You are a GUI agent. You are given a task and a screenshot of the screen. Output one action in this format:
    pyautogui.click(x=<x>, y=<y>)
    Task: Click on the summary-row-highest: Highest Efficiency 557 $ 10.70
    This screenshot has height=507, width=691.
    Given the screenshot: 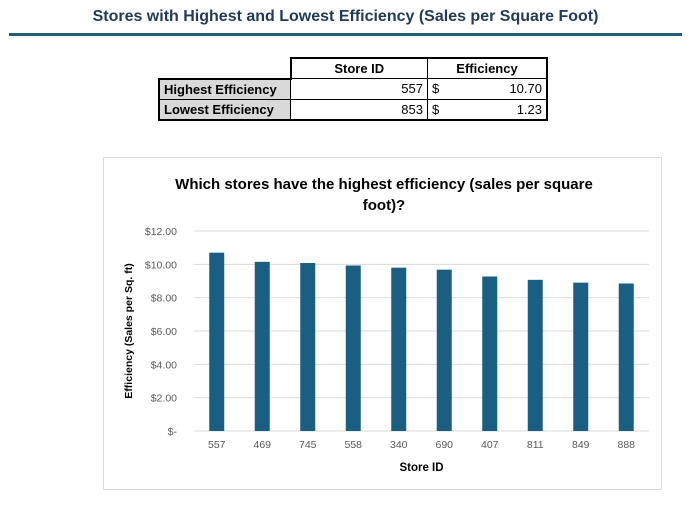 What is the action you would take?
    pyautogui.click(x=353, y=88)
    